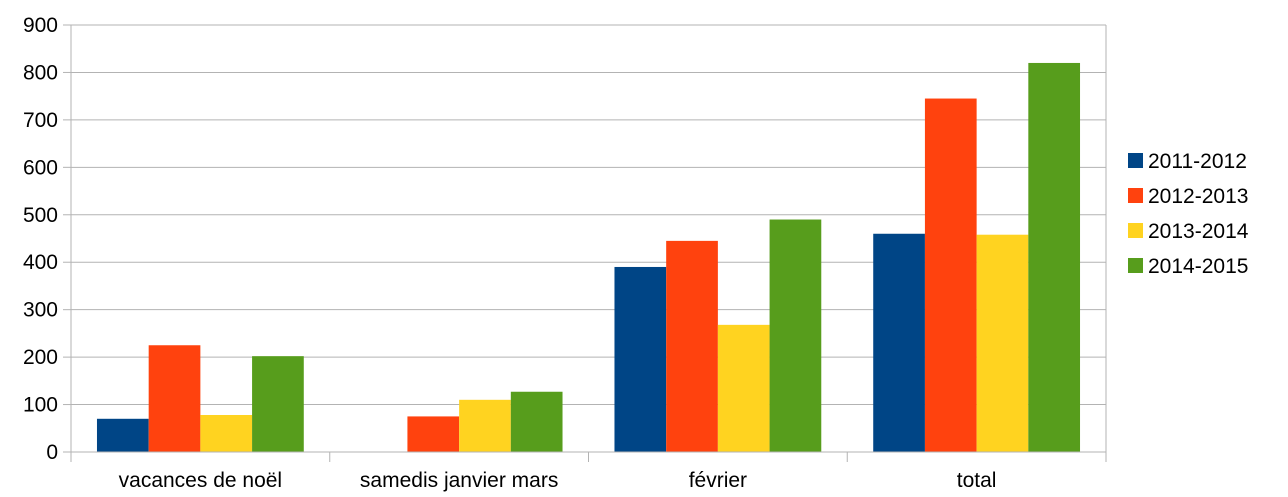  I want to click on x-tick-label: vacances de noël, so click(200, 480).